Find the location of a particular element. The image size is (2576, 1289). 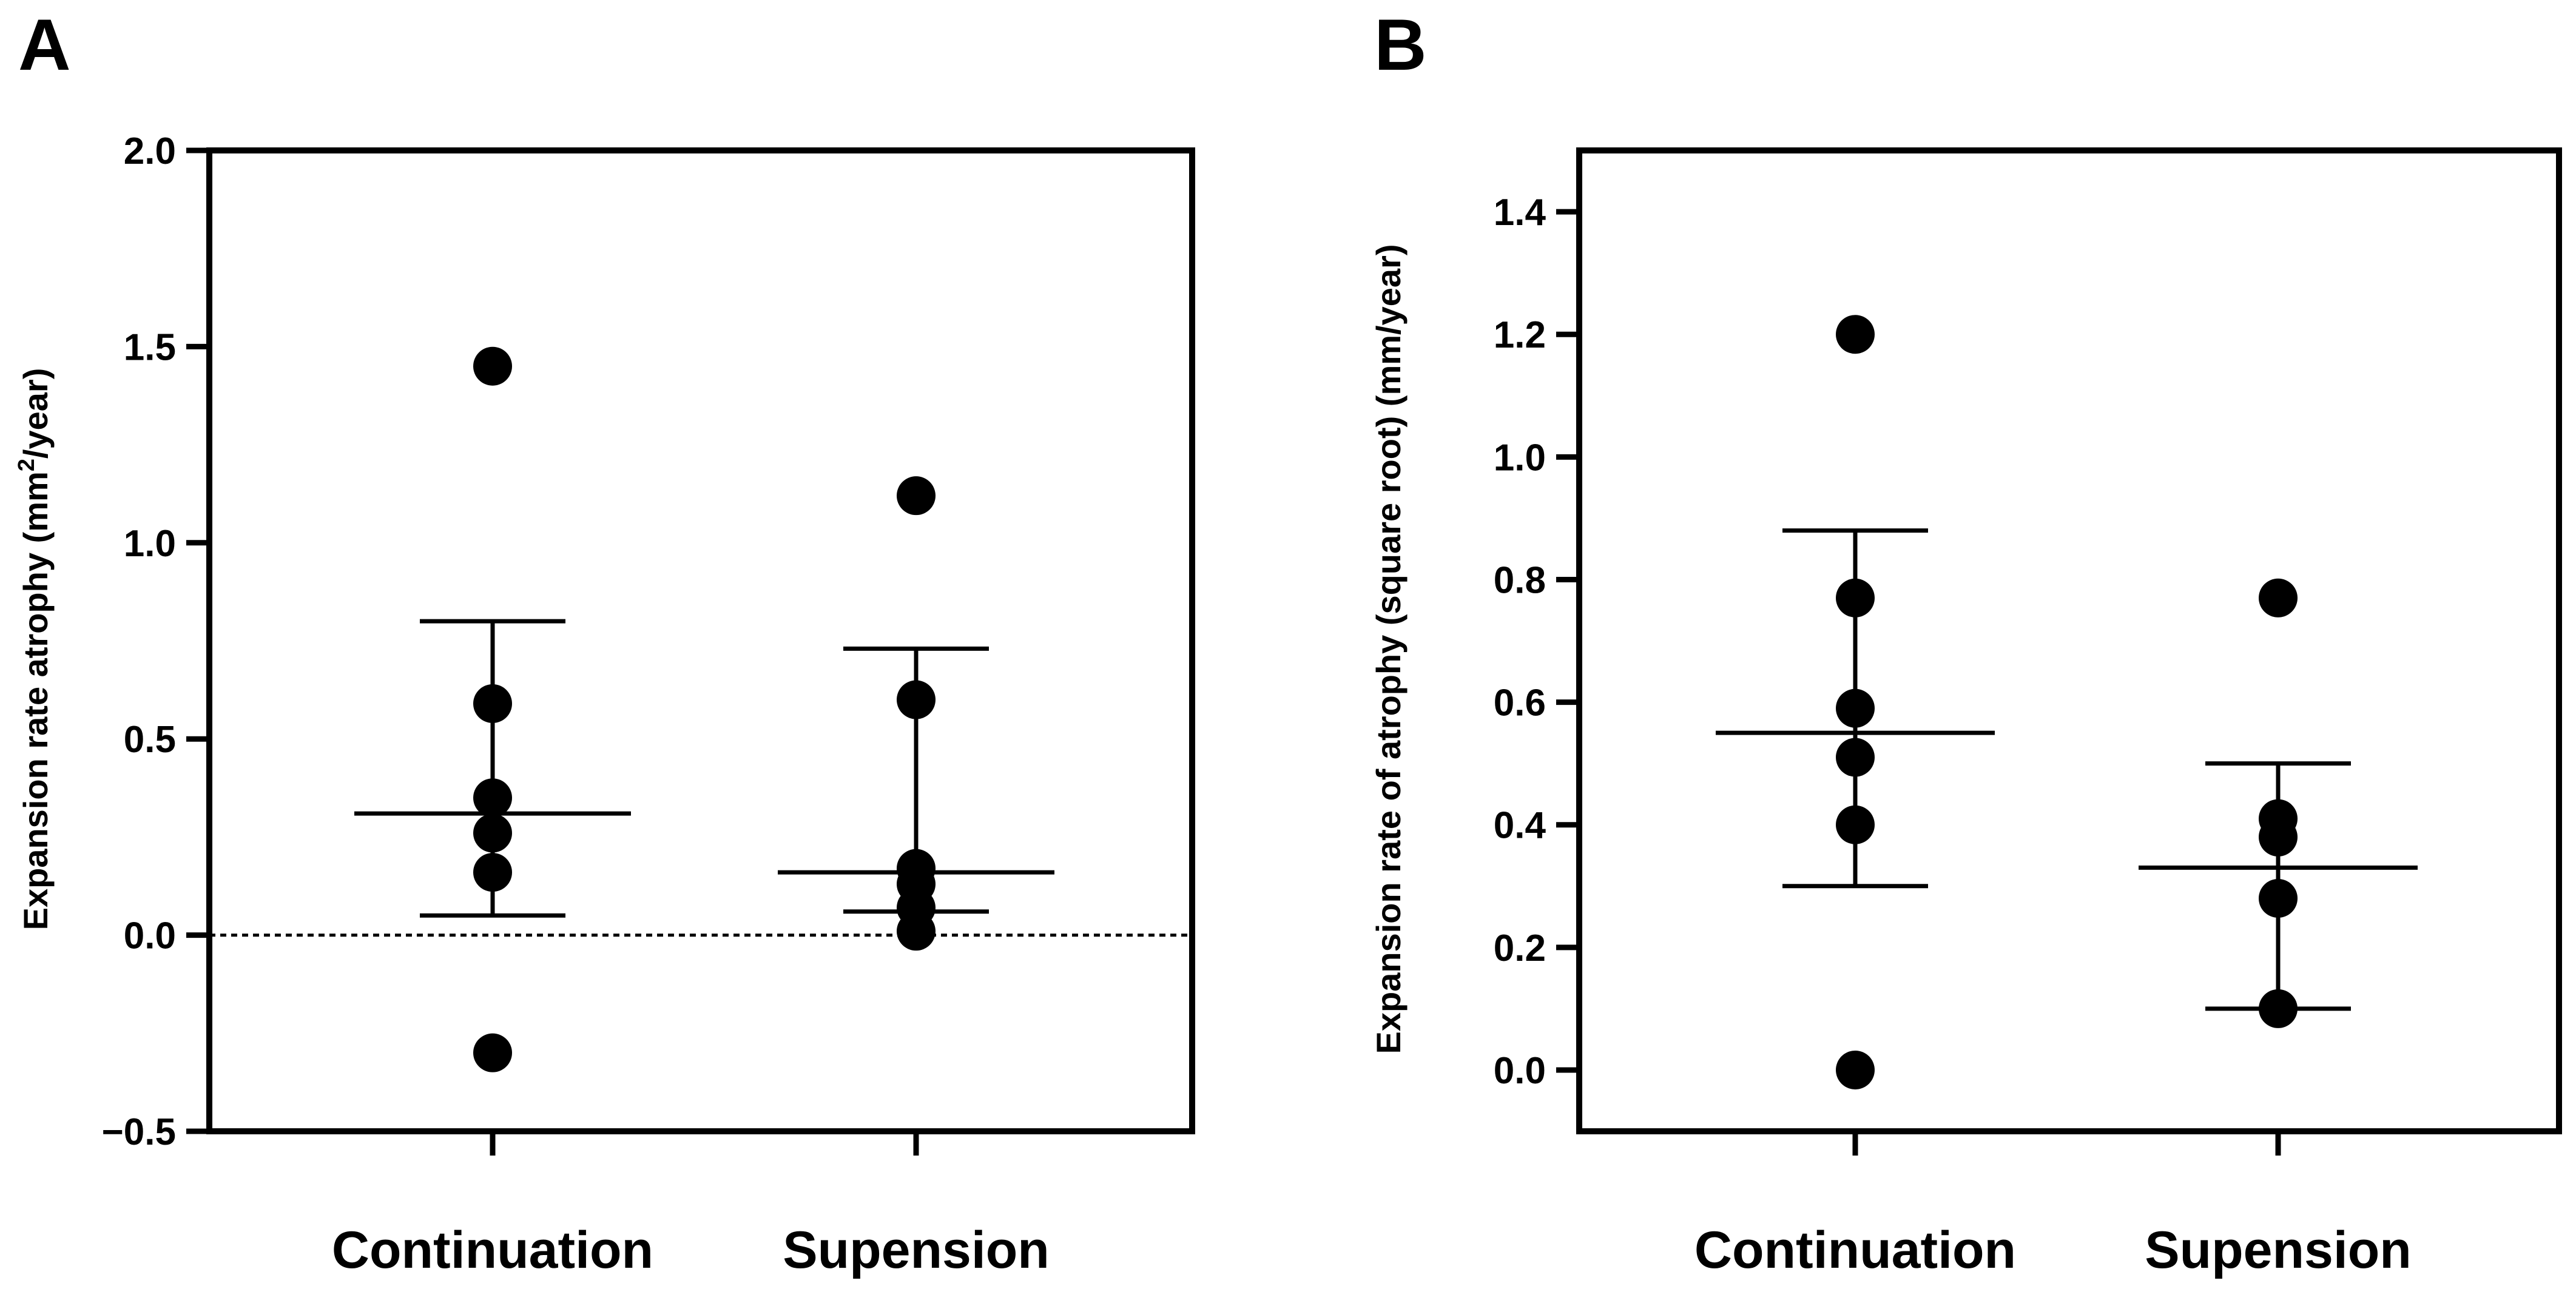

y-tick-label: 1.4 is located at coordinates (1520, 213).